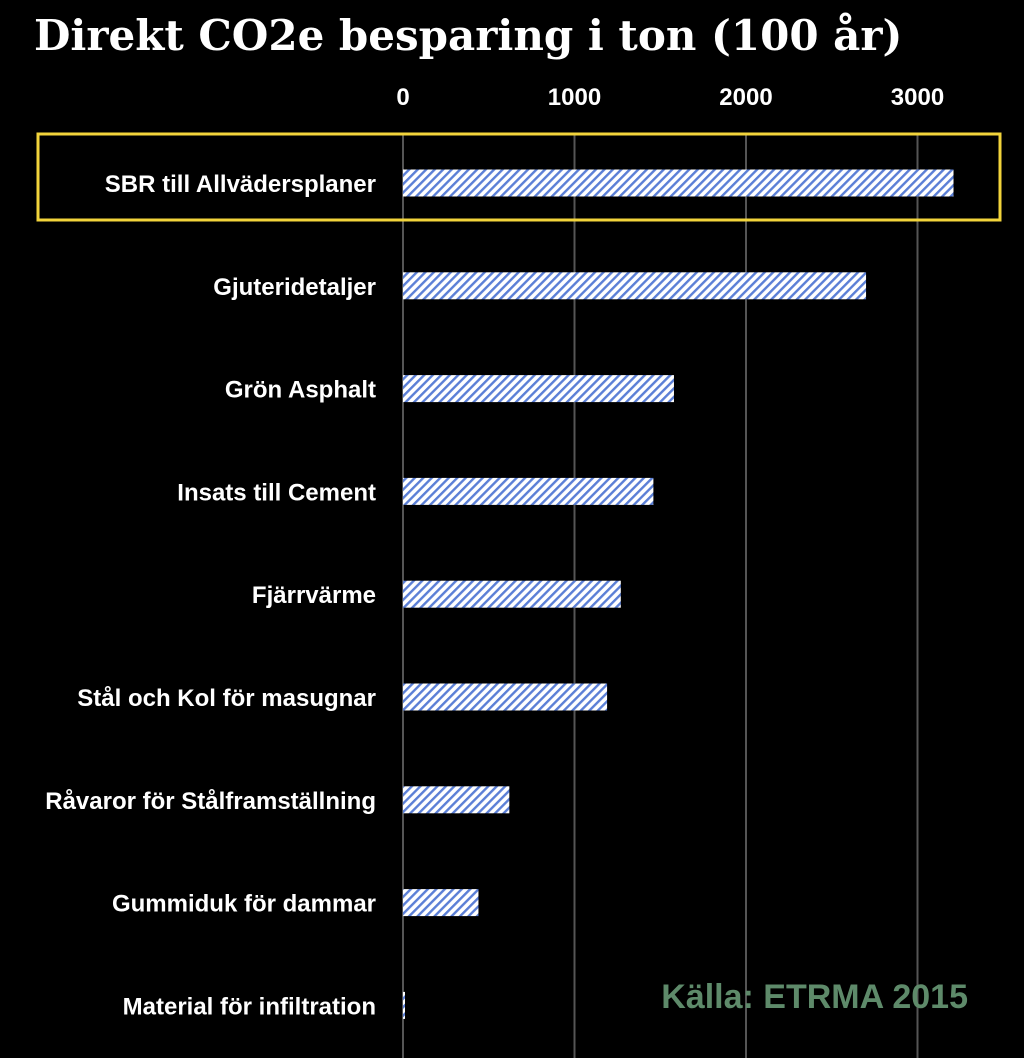 The image size is (1024, 1058). What do you see at coordinates (314, 595) in the screenshot?
I see `category-label: Fjärrvärme` at bounding box center [314, 595].